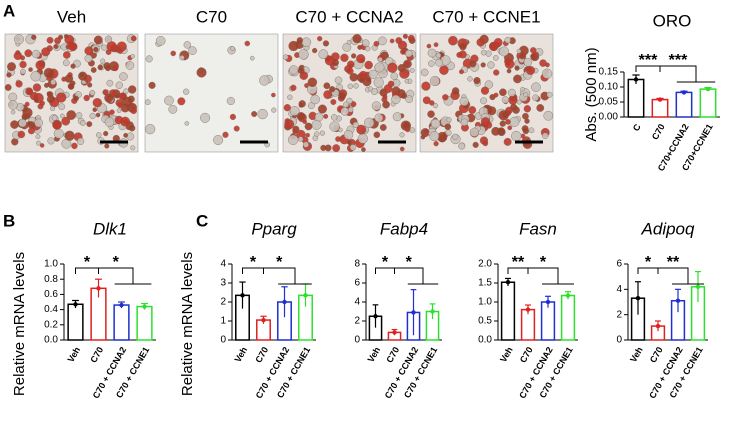  What do you see at coordinates (223, 283) in the screenshot?
I see `y-tick-label: 3` at bounding box center [223, 283].